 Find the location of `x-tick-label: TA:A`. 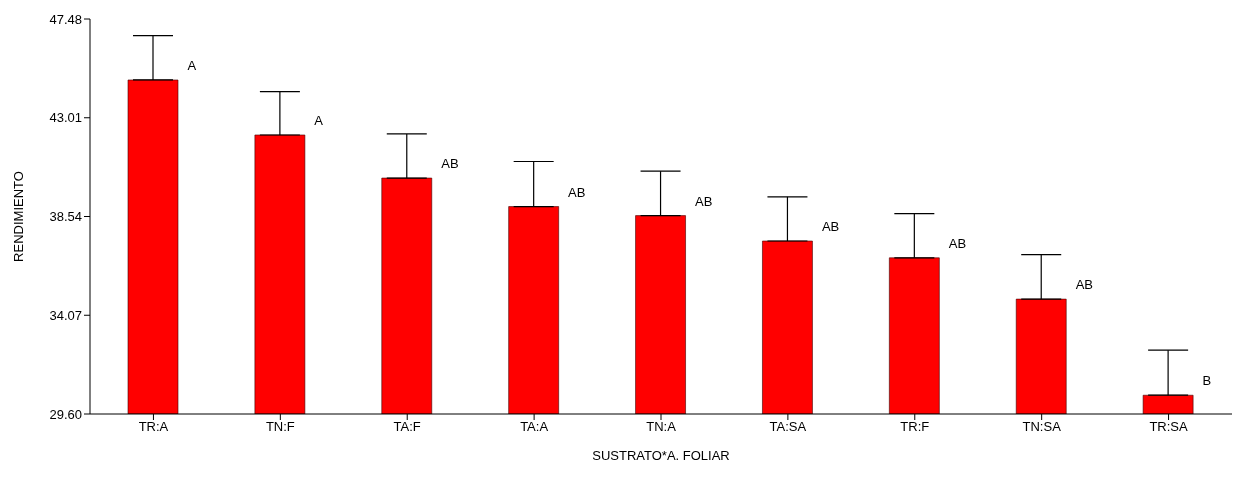

x-tick-label: TA:A is located at coordinates (534, 427).